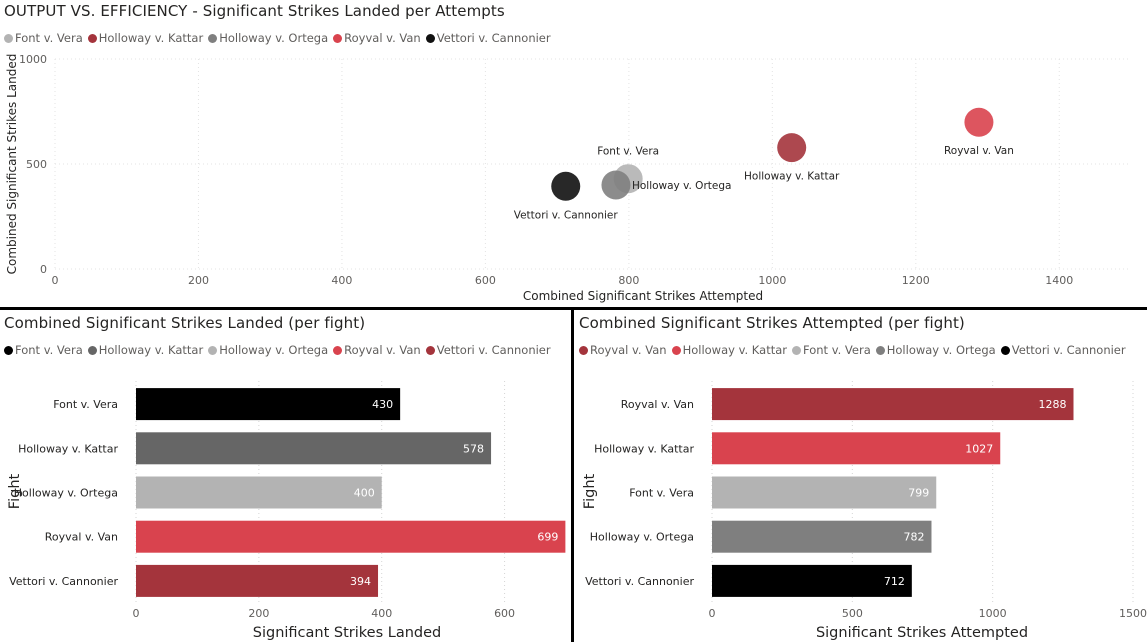 The image size is (1147, 642). I want to click on horizontal-divider, so click(573, 308).